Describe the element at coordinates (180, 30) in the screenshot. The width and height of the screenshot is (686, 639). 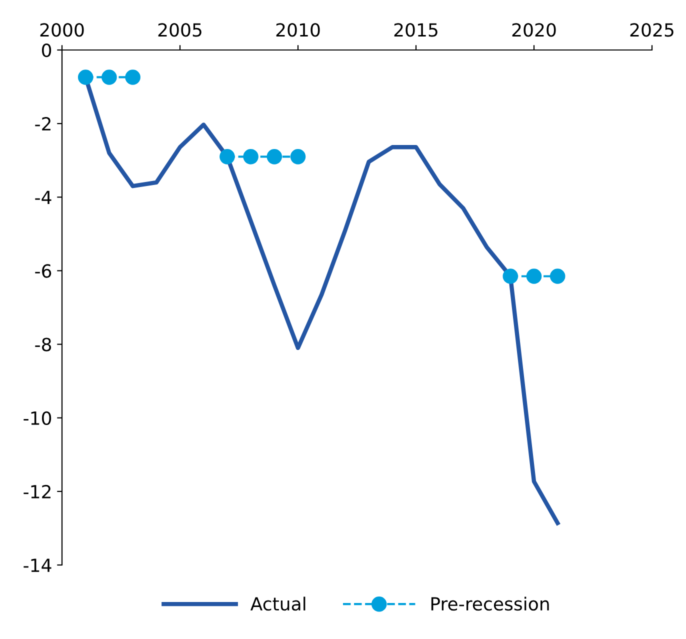
I see `x-tick-label: 2005` at that location.